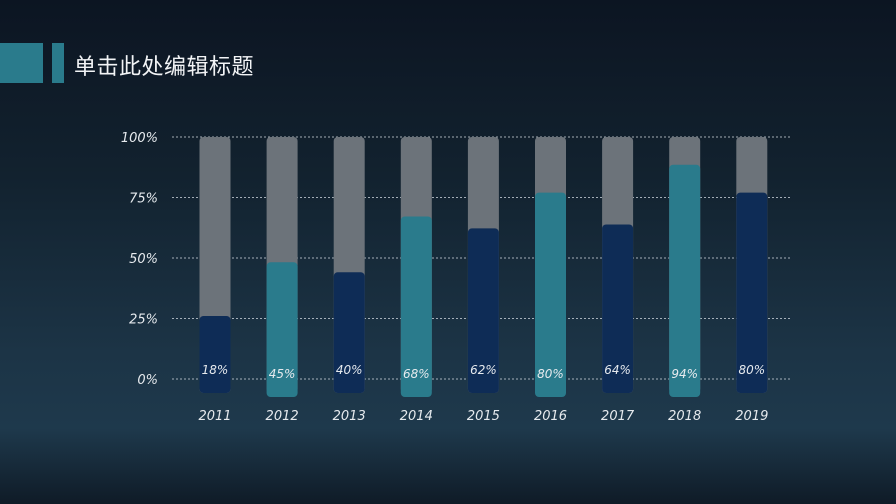 The image size is (896, 504). I want to click on data-label: 18%, so click(215, 370).